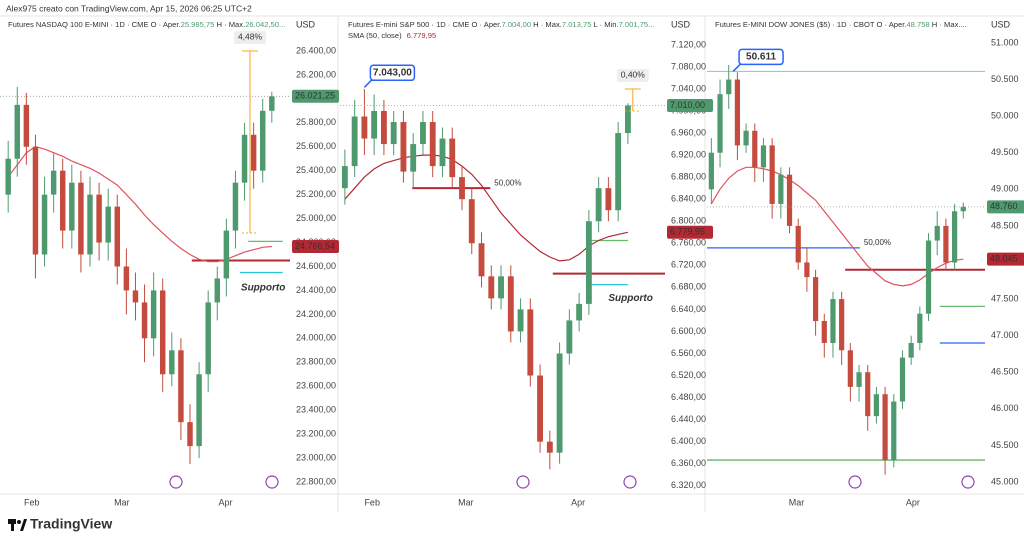 This screenshot has width=1024, height=543. Describe the element at coordinates (688, 375) in the screenshot. I see `y-tick-label: 6.520,00` at that location.